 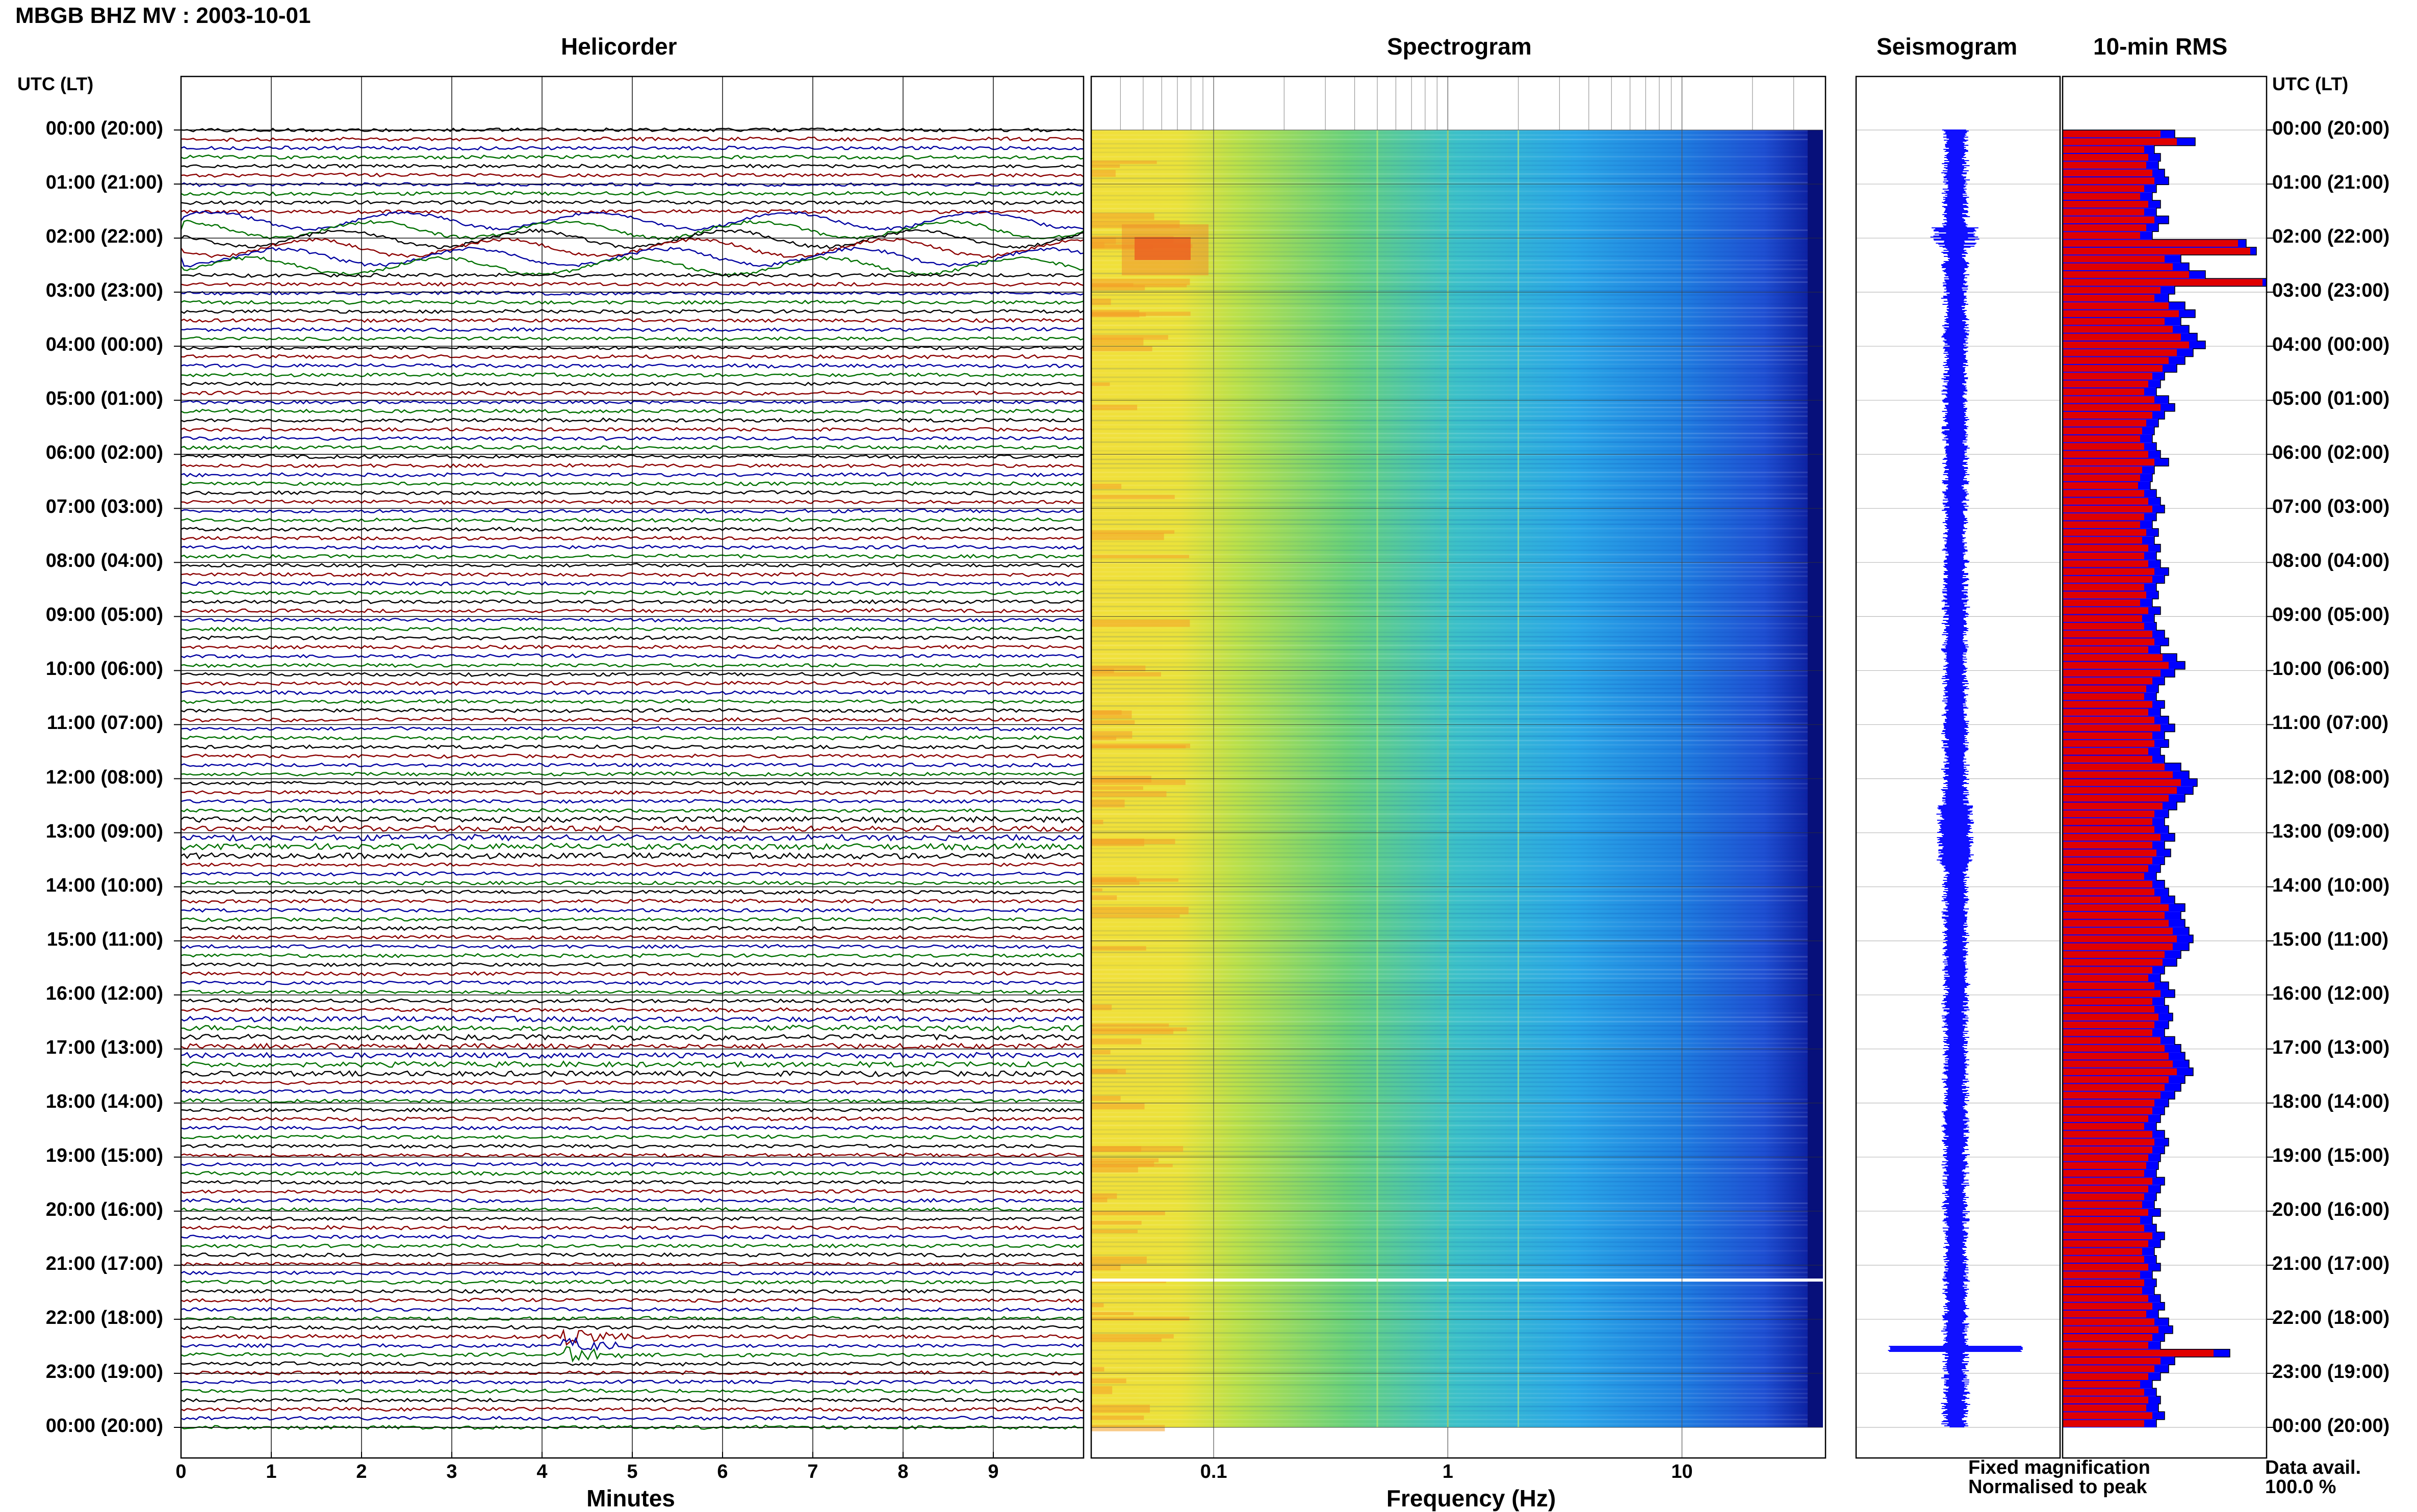 I want to click on data-avail-value: 100.0 %, so click(x=2300, y=1487).